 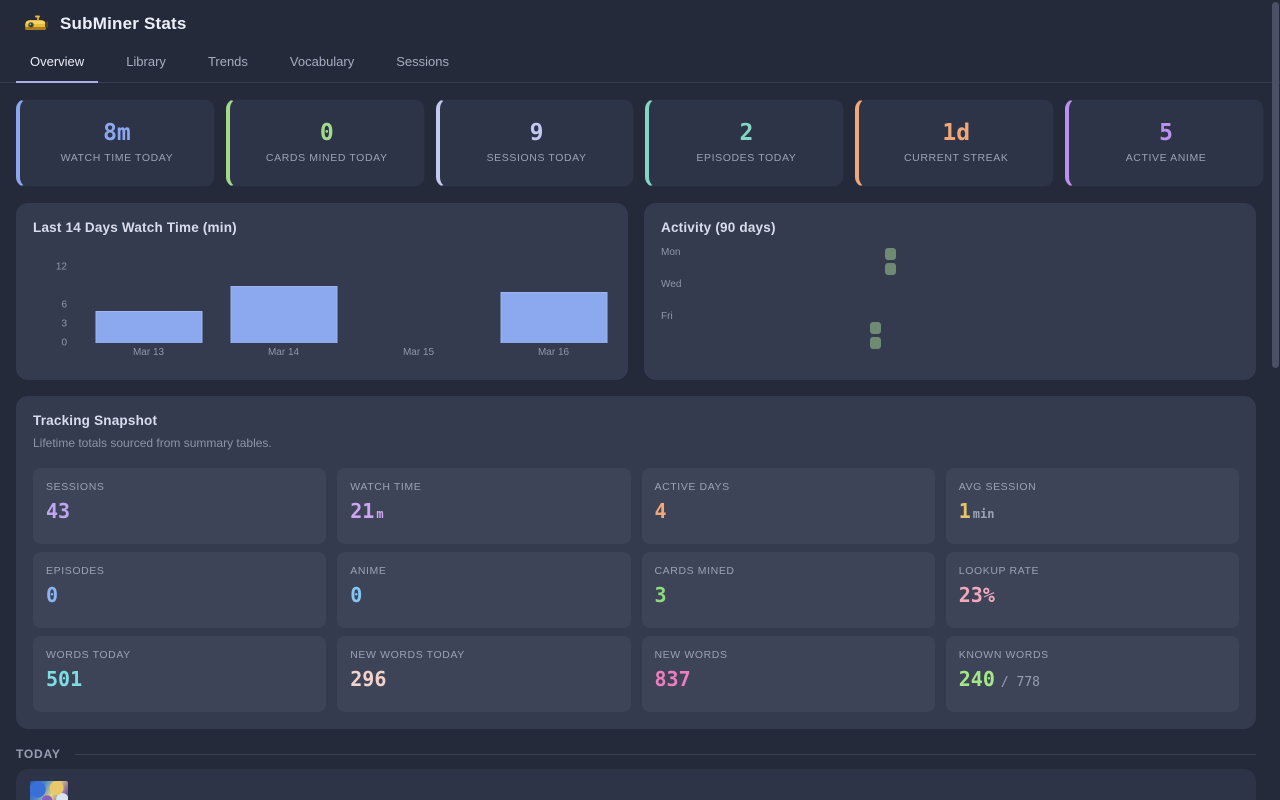 I want to click on tile-value: 4, so click(x=788, y=511).